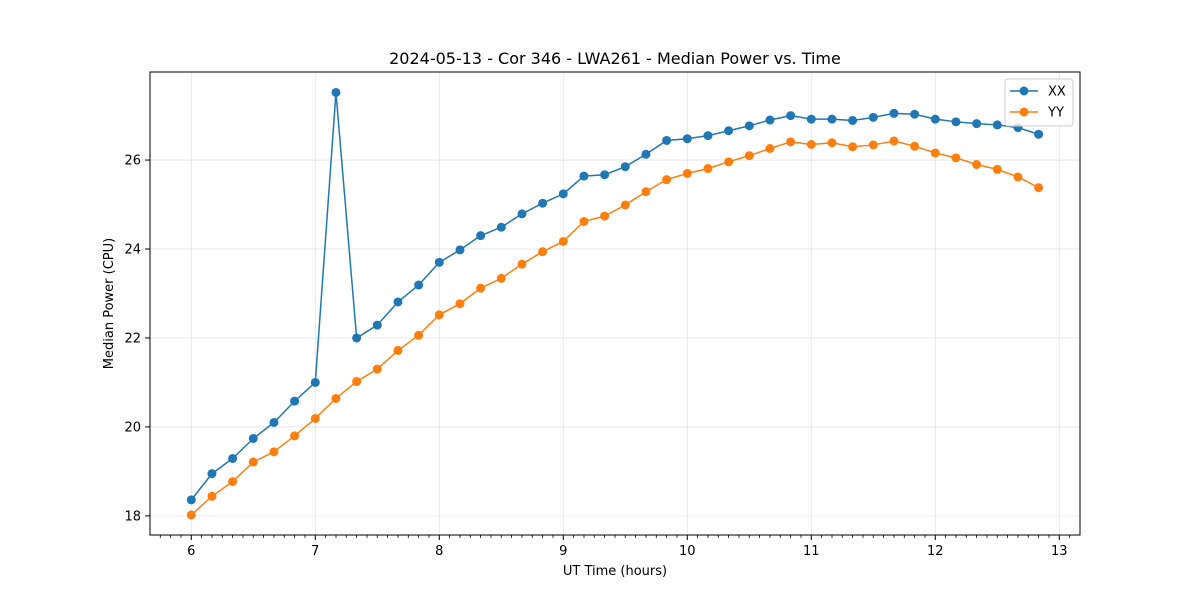 The height and width of the screenshot is (600, 1200). Describe the element at coordinates (315, 551) in the screenshot. I see `x-tick-label: 7` at that location.